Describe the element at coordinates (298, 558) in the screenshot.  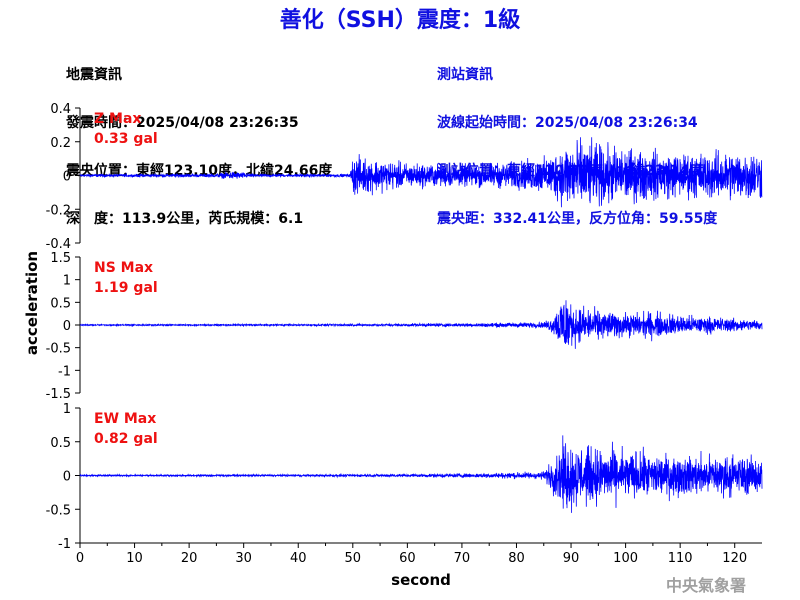
I see `x-tick-label: 40` at that location.